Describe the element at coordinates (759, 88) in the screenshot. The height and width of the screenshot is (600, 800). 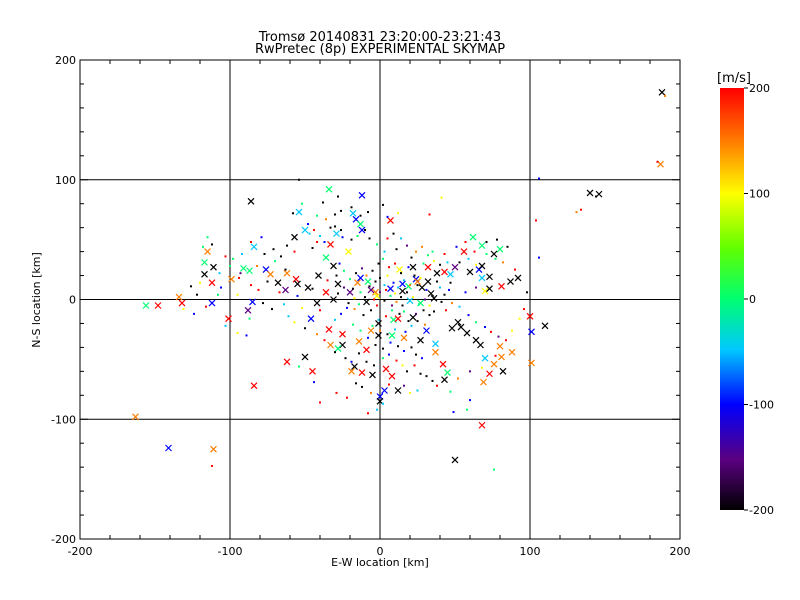
I see `colorbar-tick-label: 200` at that location.